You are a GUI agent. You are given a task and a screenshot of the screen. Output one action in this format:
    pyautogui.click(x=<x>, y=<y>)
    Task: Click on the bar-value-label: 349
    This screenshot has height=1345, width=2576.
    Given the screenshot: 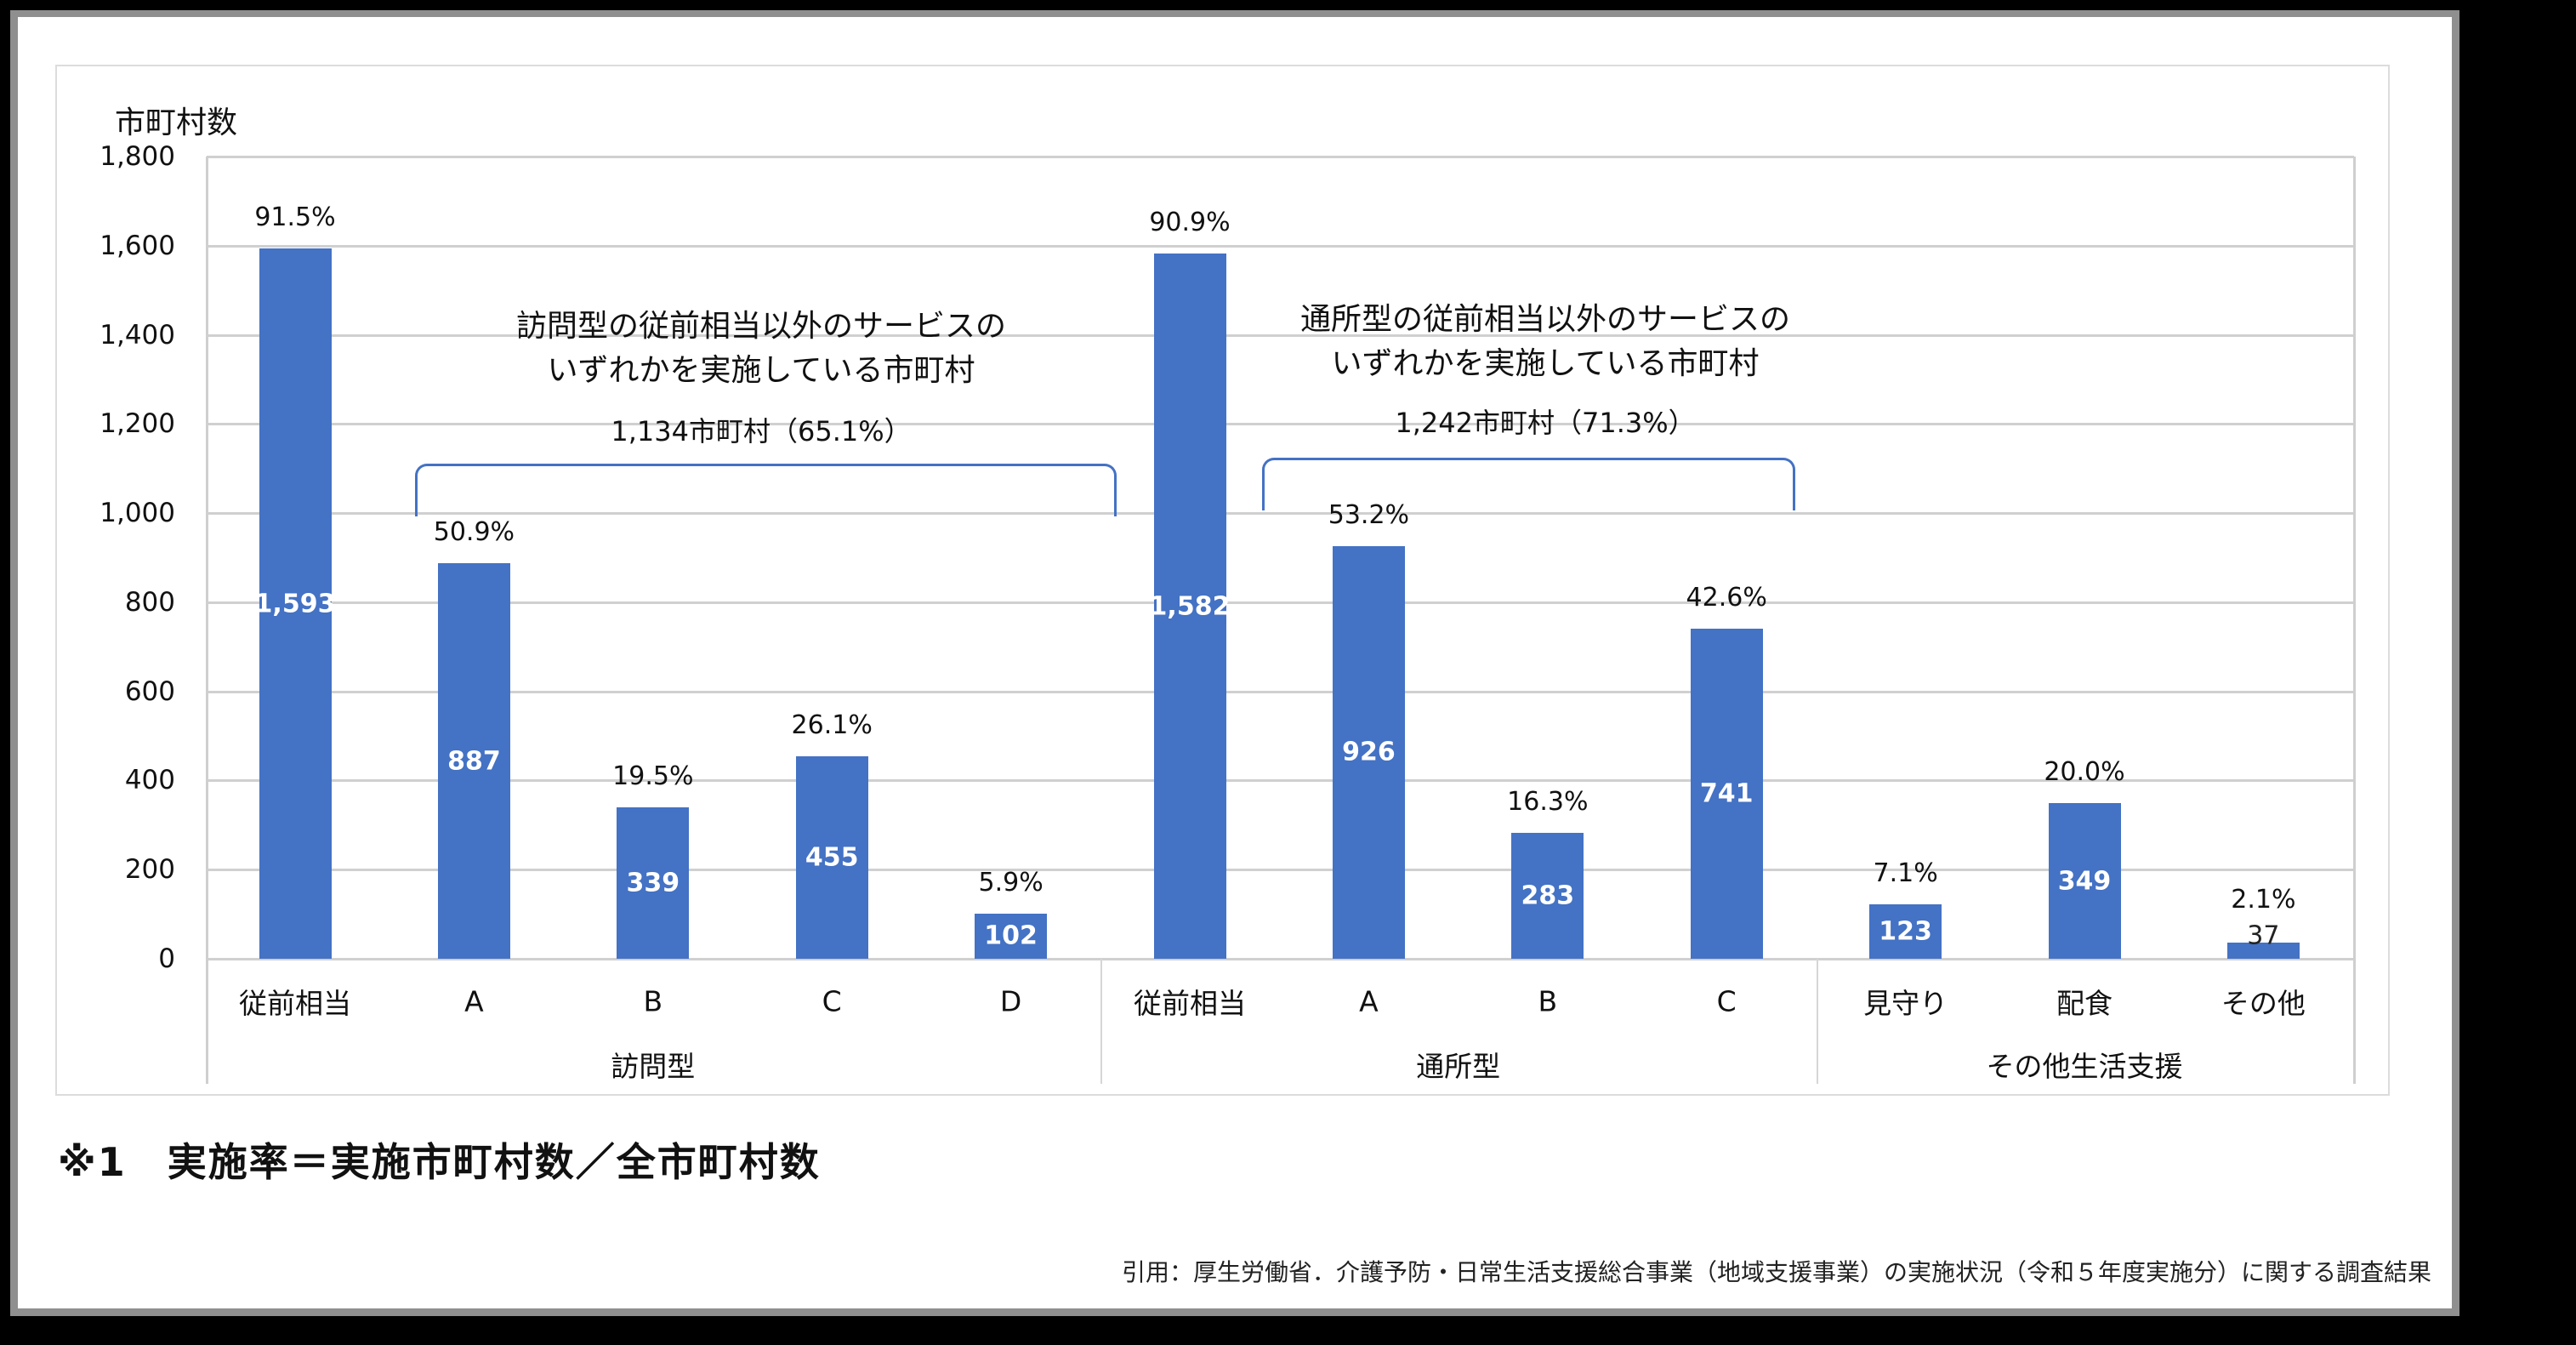 What is the action you would take?
    pyautogui.click(x=2084, y=881)
    